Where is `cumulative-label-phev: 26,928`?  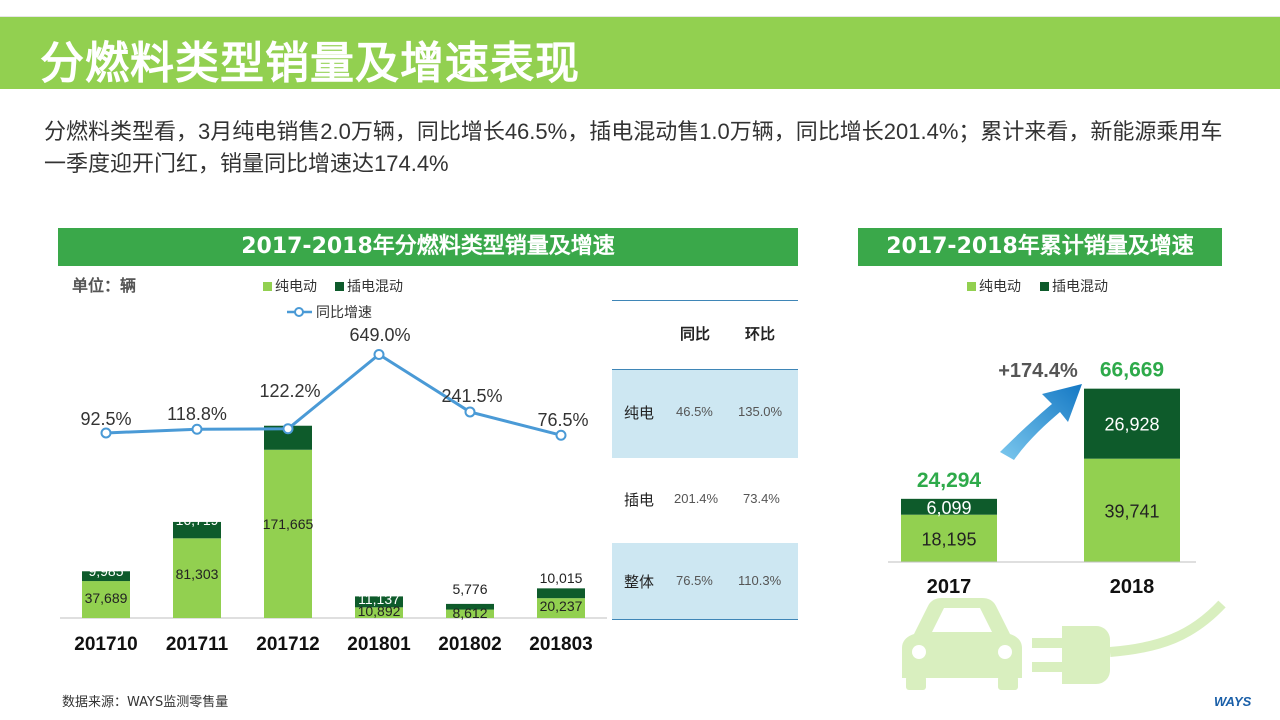 cumulative-label-phev: 26,928 is located at coordinates (1131, 425).